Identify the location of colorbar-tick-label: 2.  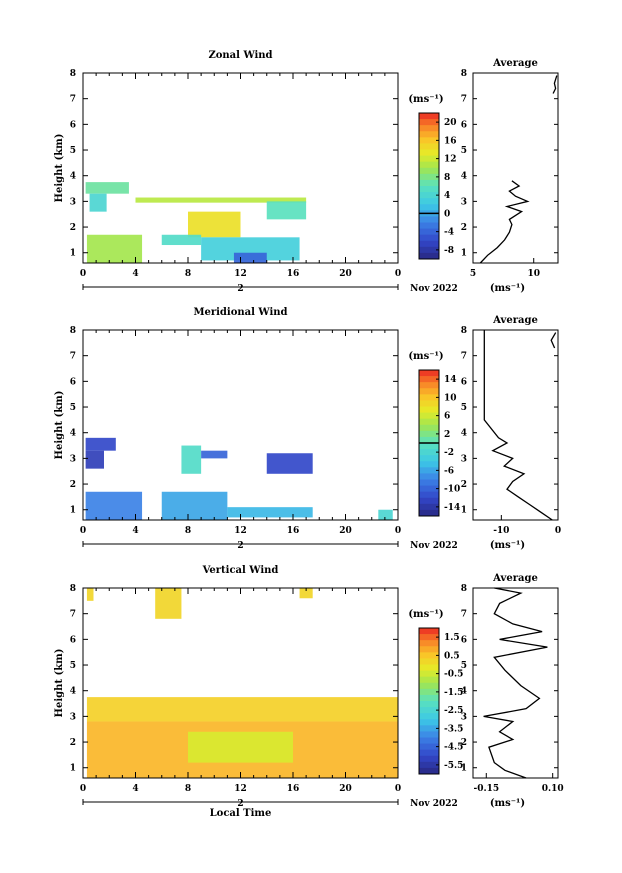
(447, 435).